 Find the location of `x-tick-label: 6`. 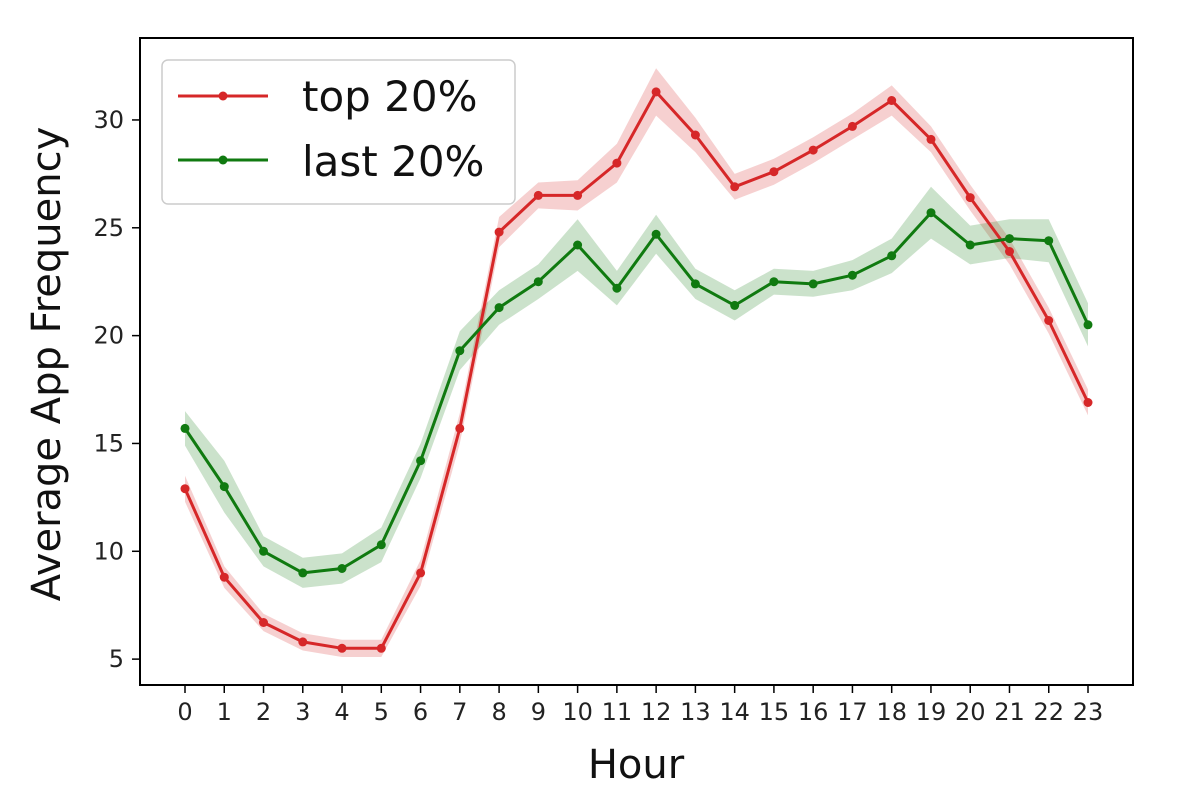

x-tick-label: 6 is located at coordinates (420, 712).